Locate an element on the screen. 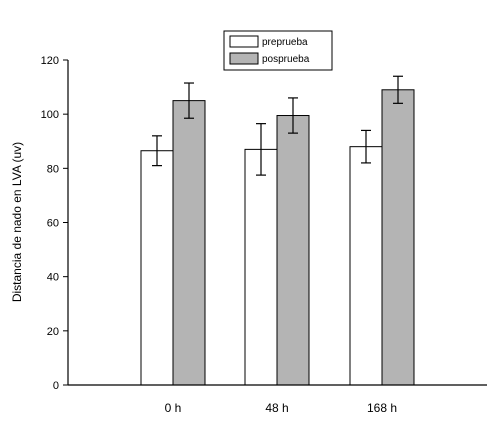 This screenshot has width=500, height=427. x-tick-label-1: 48 h is located at coordinates (276, 408).